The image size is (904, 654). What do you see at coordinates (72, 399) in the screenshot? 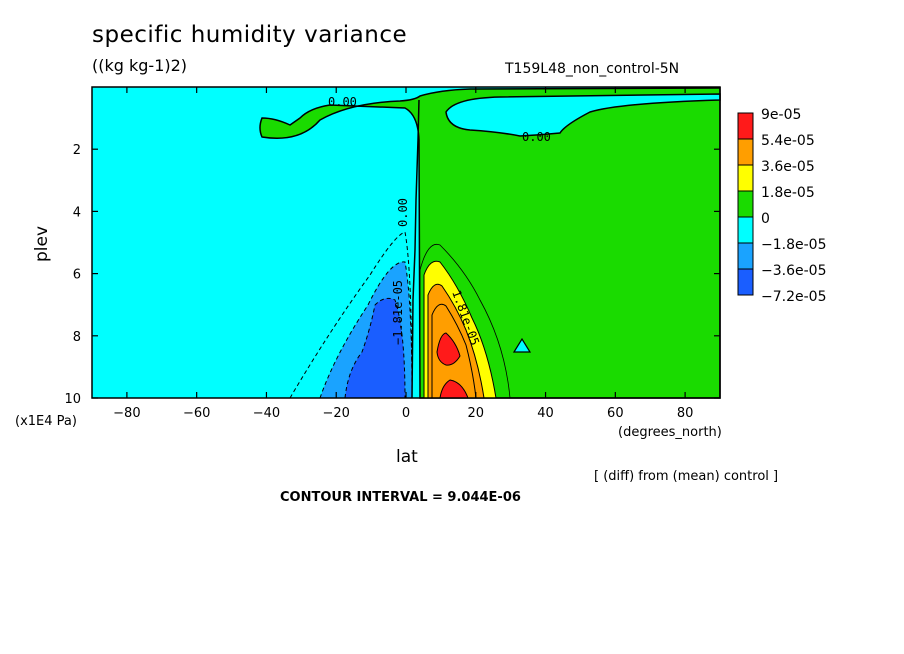
I see `y-tick-label: 10` at bounding box center [72, 399].